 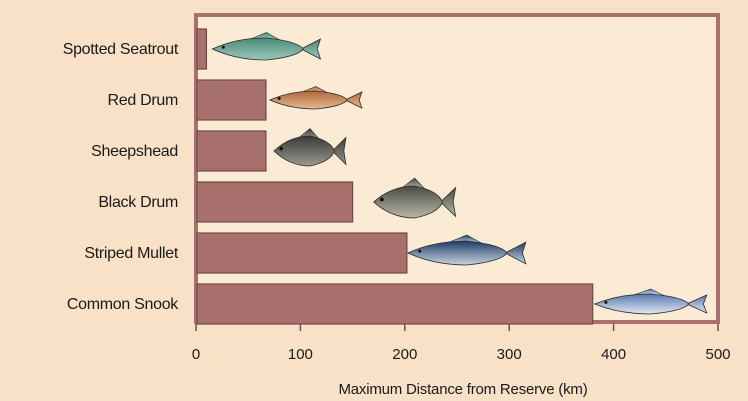 I want to click on category-label: Black Drum, so click(x=138, y=202).